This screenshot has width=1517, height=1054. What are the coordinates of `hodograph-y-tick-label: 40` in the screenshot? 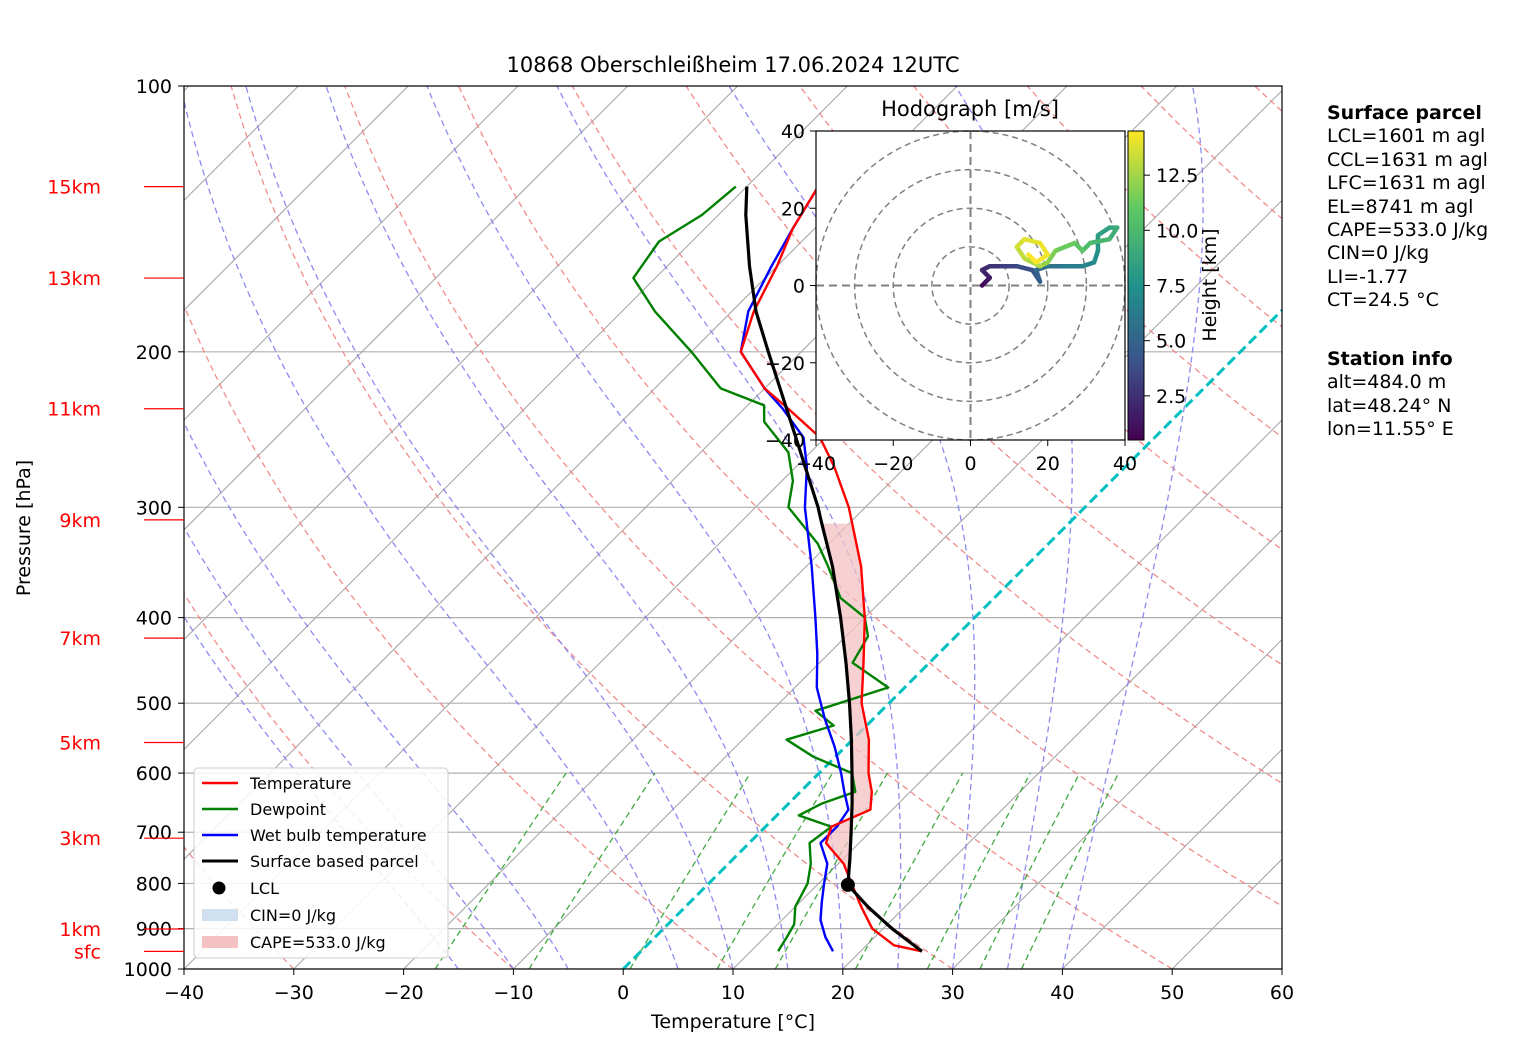 It's located at (793, 132).